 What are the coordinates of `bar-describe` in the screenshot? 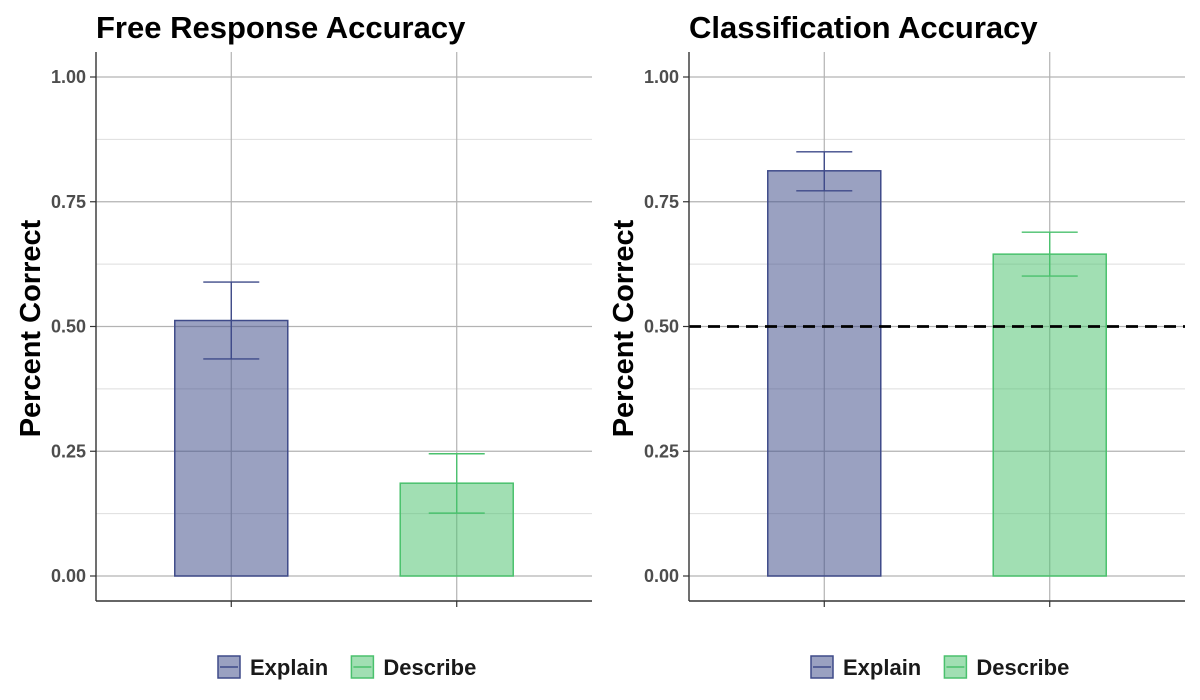 It's located at (1049, 415).